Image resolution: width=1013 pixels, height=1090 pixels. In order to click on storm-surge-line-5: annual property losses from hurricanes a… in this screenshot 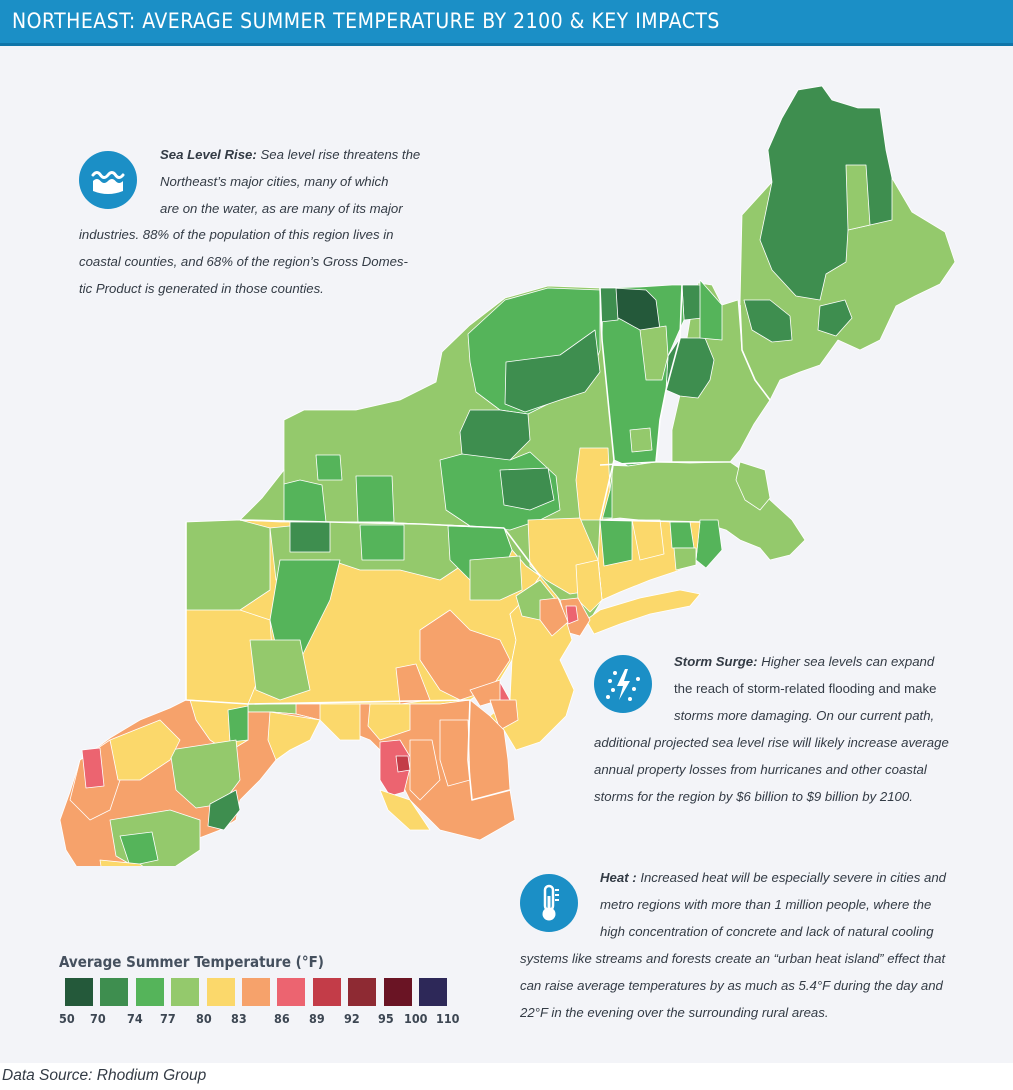, I will do `click(760, 769)`.